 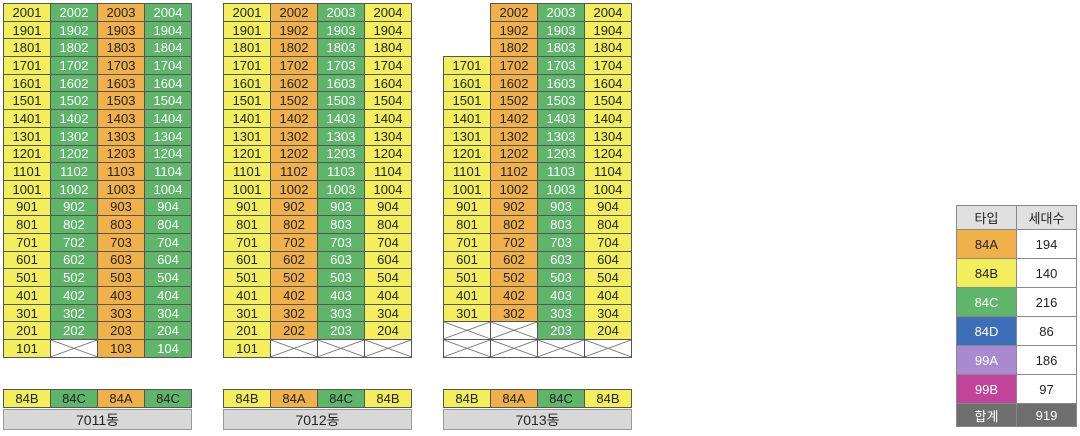 I want to click on unit-cell: 1401, so click(x=247, y=118).